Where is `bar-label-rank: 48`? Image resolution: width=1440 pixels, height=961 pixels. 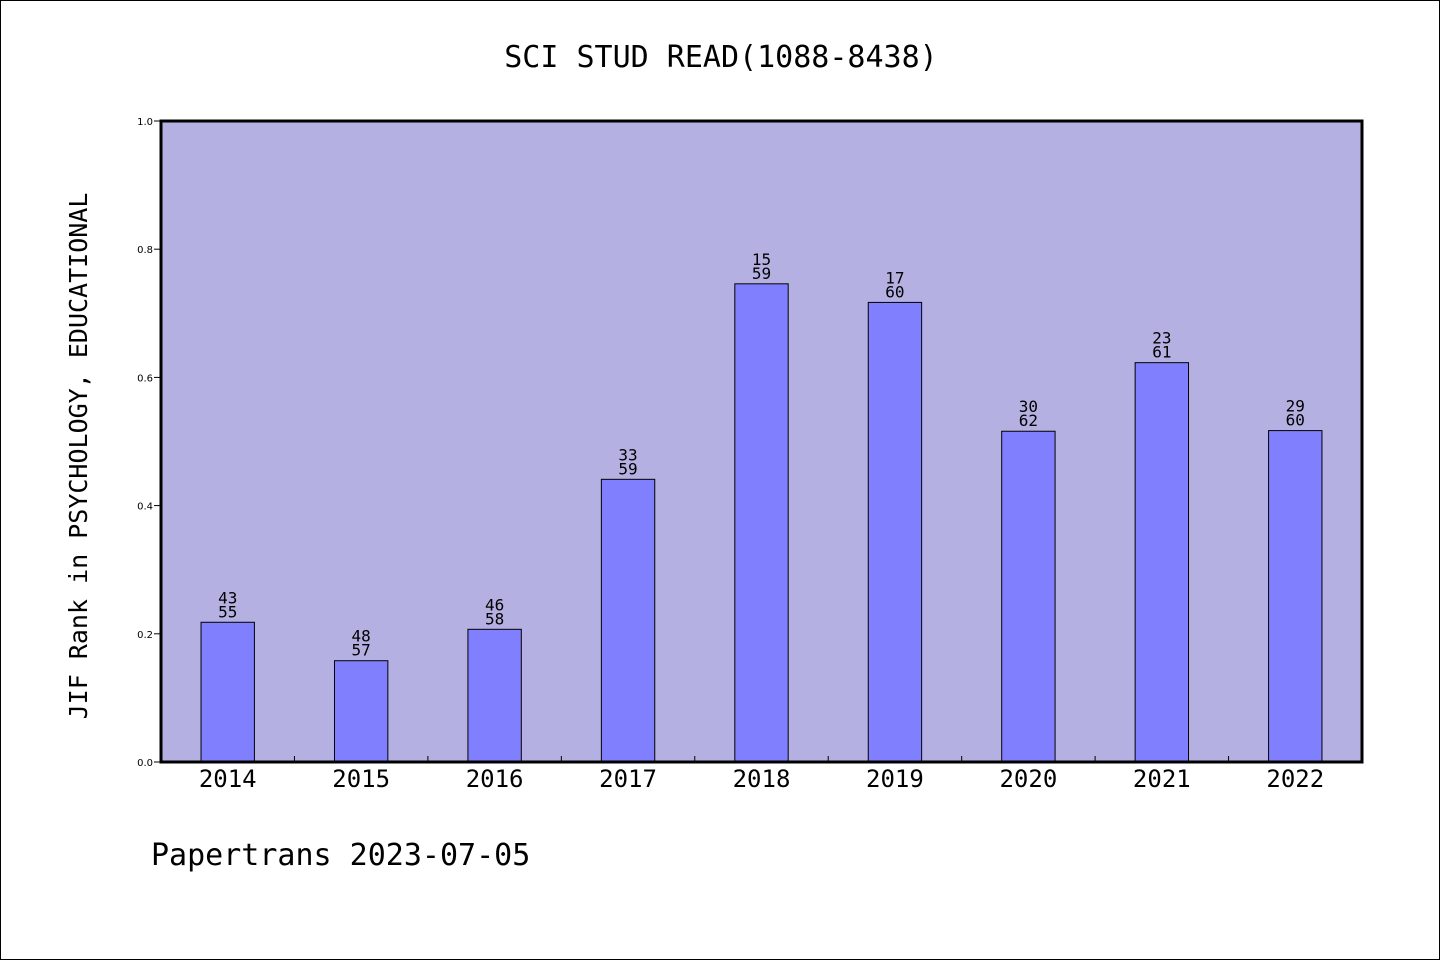 bar-label-rank: 48 is located at coordinates (361, 636).